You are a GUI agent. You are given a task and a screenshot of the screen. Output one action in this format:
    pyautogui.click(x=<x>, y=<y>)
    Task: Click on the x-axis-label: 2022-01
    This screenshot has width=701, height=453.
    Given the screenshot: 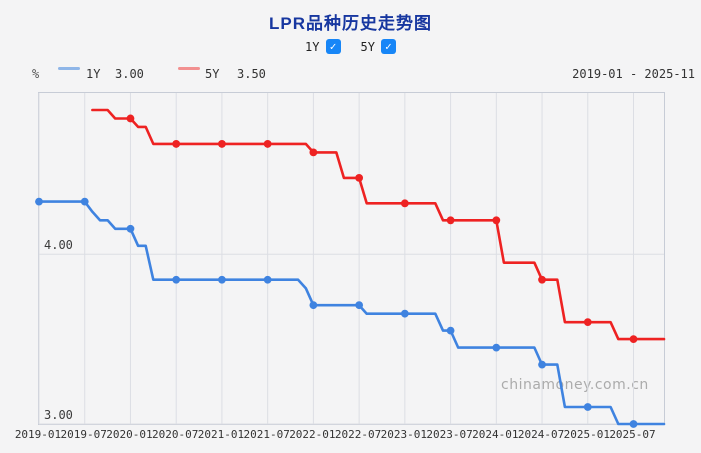 What is the action you would take?
    pyautogui.click(x=312, y=434)
    